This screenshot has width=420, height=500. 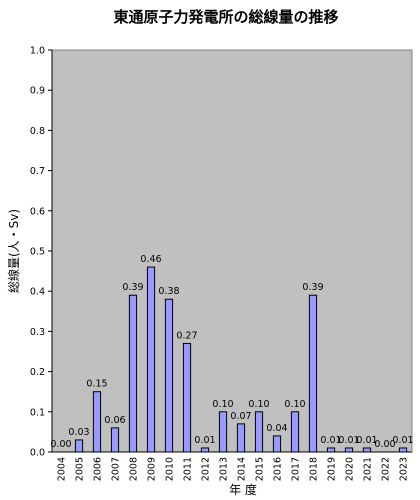 I want to click on y-tick-label: 0.2, so click(x=37, y=372).